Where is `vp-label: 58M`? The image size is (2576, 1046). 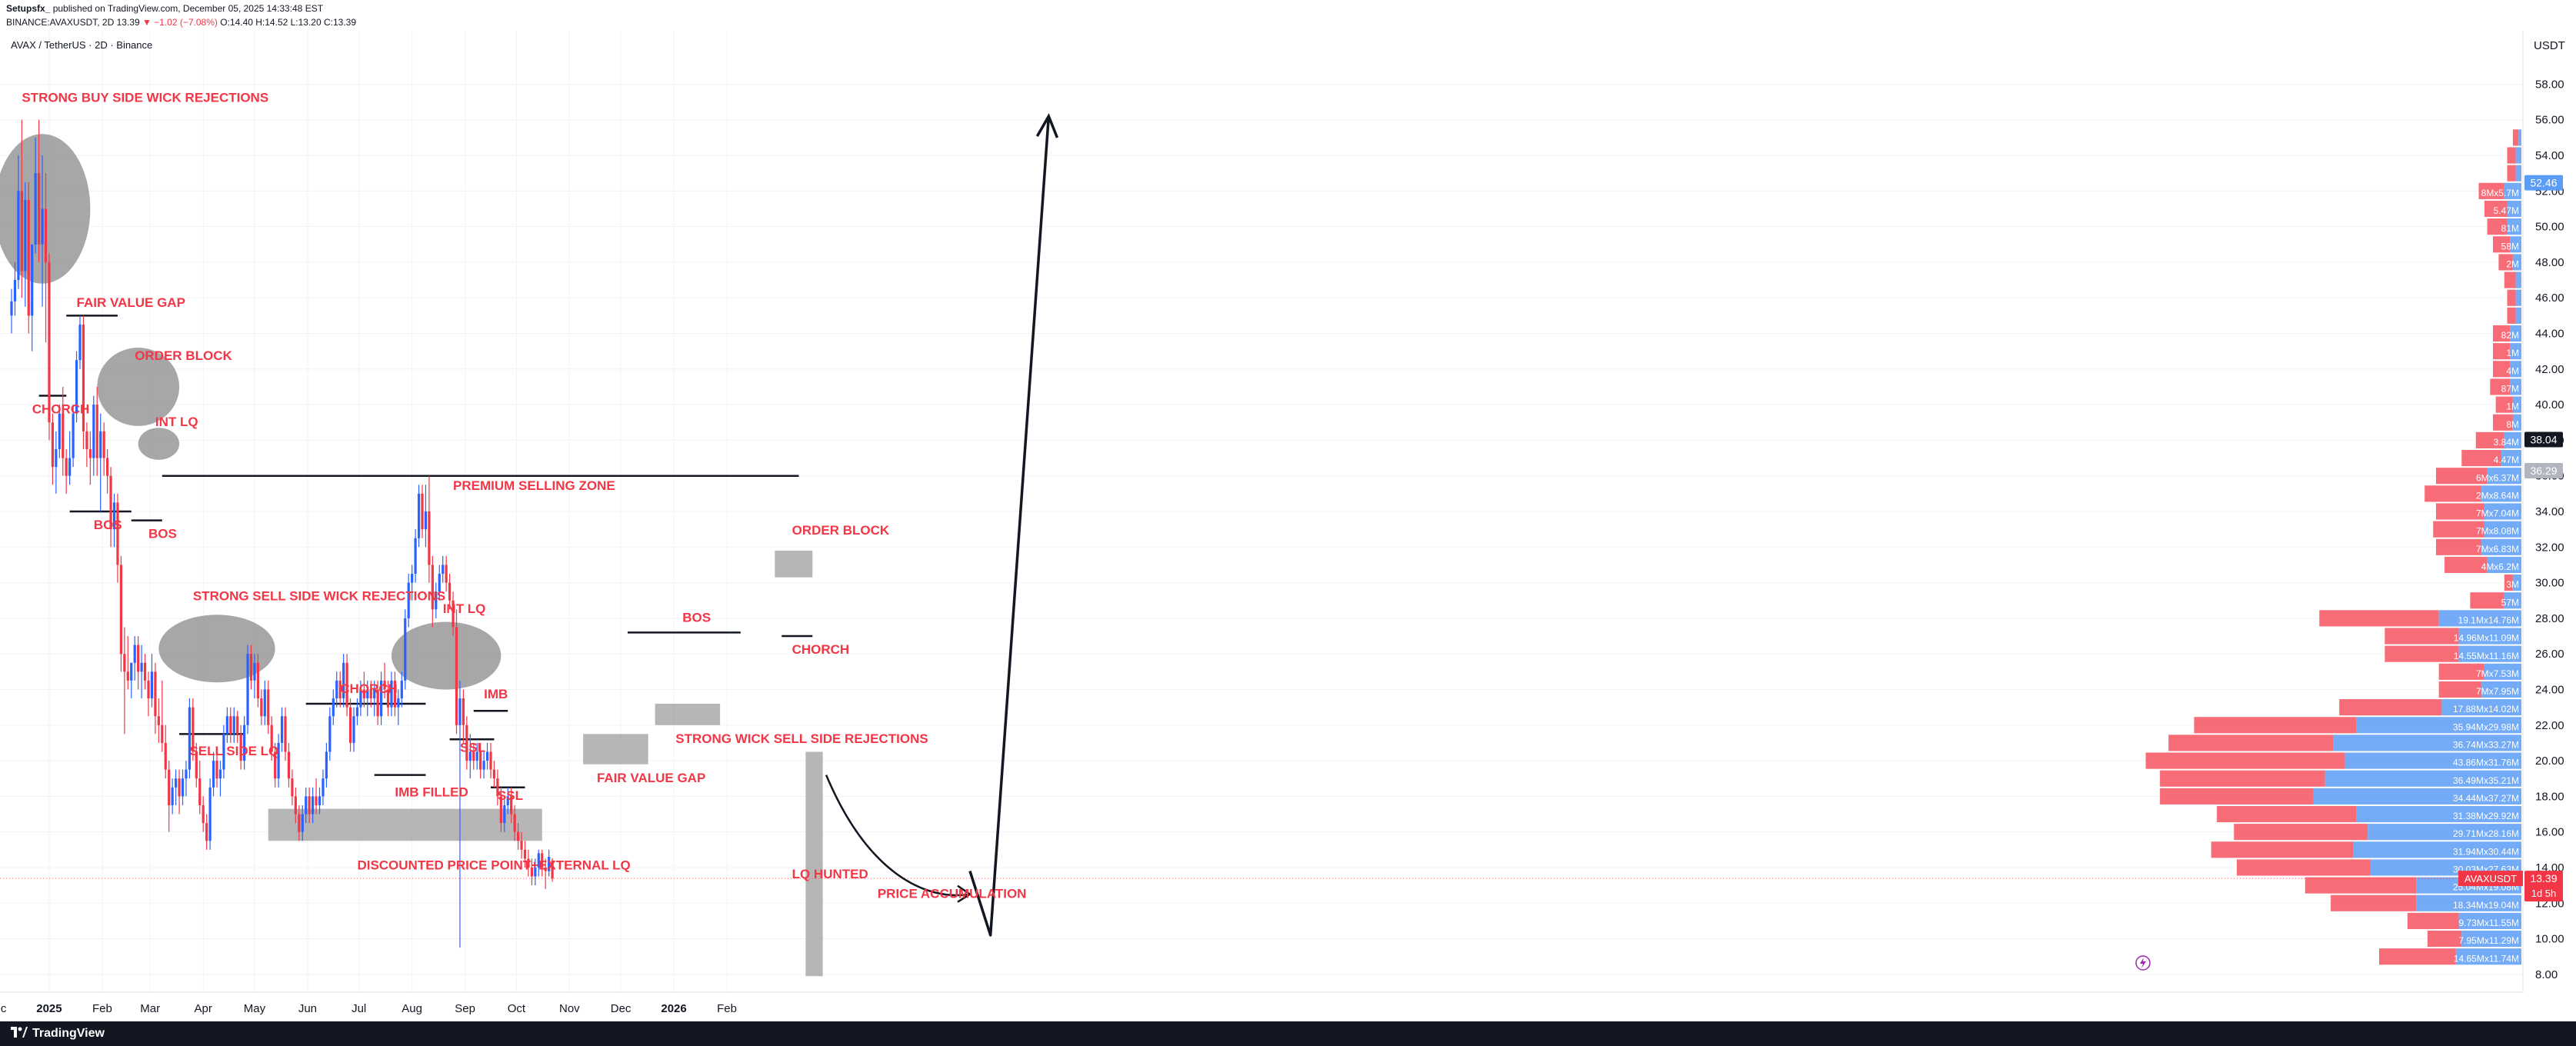
vp-label: 58M is located at coordinates (2510, 246).